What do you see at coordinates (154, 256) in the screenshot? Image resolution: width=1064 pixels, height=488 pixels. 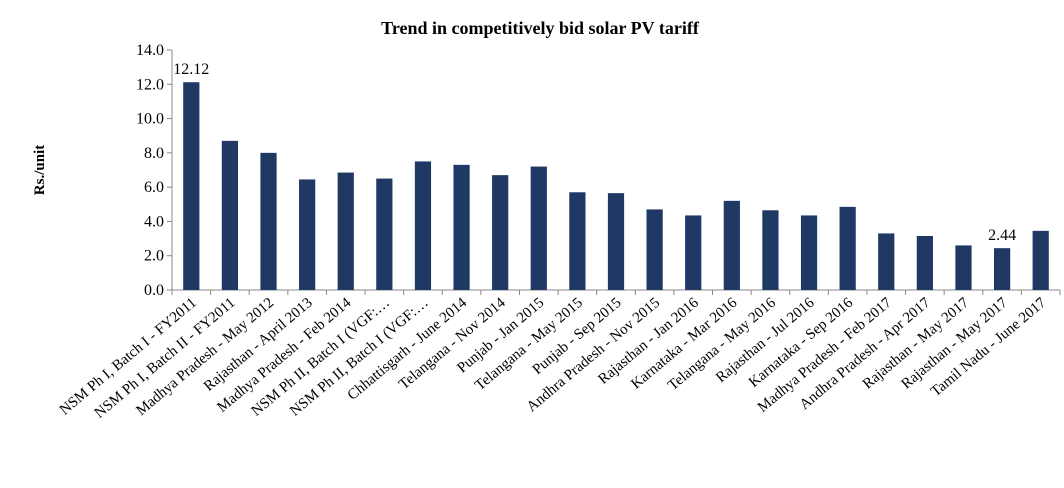 I see `y-tick-label: 2.0` at bounding box center [154, 256].